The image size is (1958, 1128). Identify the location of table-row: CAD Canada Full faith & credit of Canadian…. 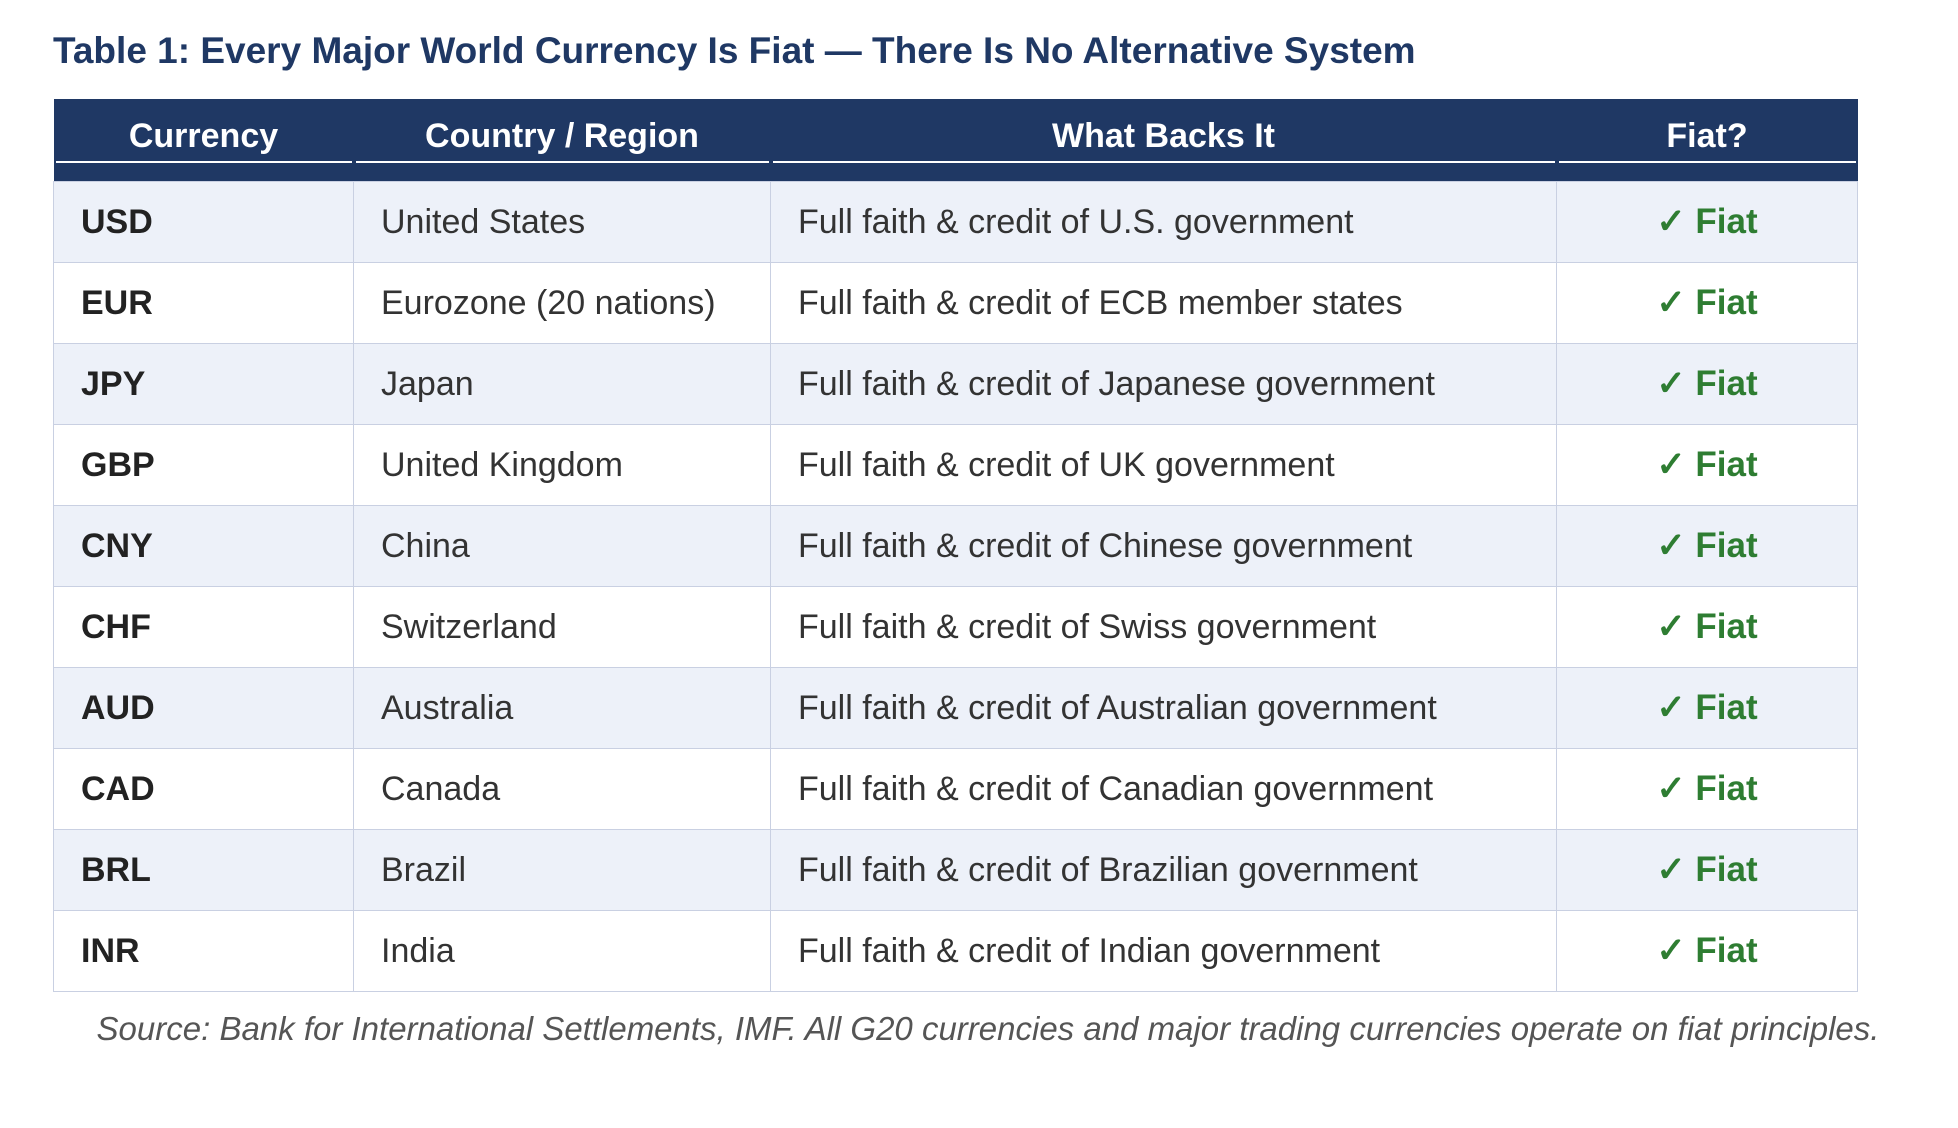
(955, 789).